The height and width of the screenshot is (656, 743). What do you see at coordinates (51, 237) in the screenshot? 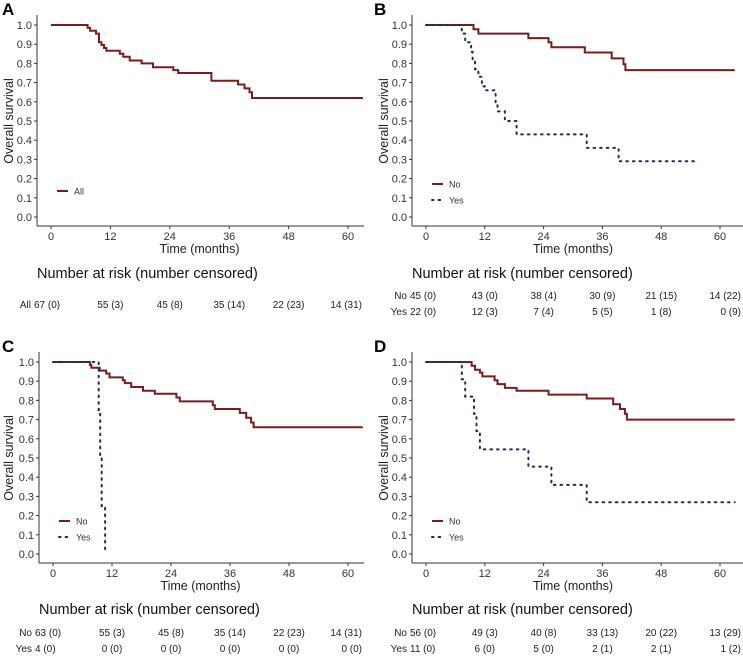
I see `x-tick-label: 0` at bounding box center [51, 237].